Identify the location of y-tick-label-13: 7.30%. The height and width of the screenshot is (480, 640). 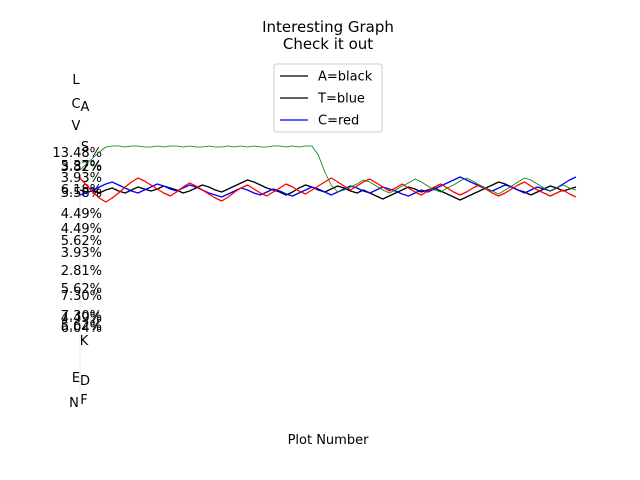
(81, 316).